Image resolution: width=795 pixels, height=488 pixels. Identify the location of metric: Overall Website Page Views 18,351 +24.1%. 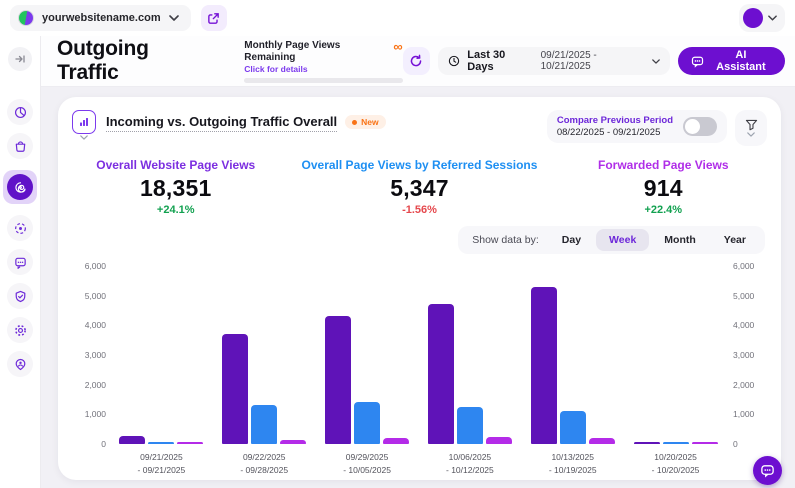
(175, 187).